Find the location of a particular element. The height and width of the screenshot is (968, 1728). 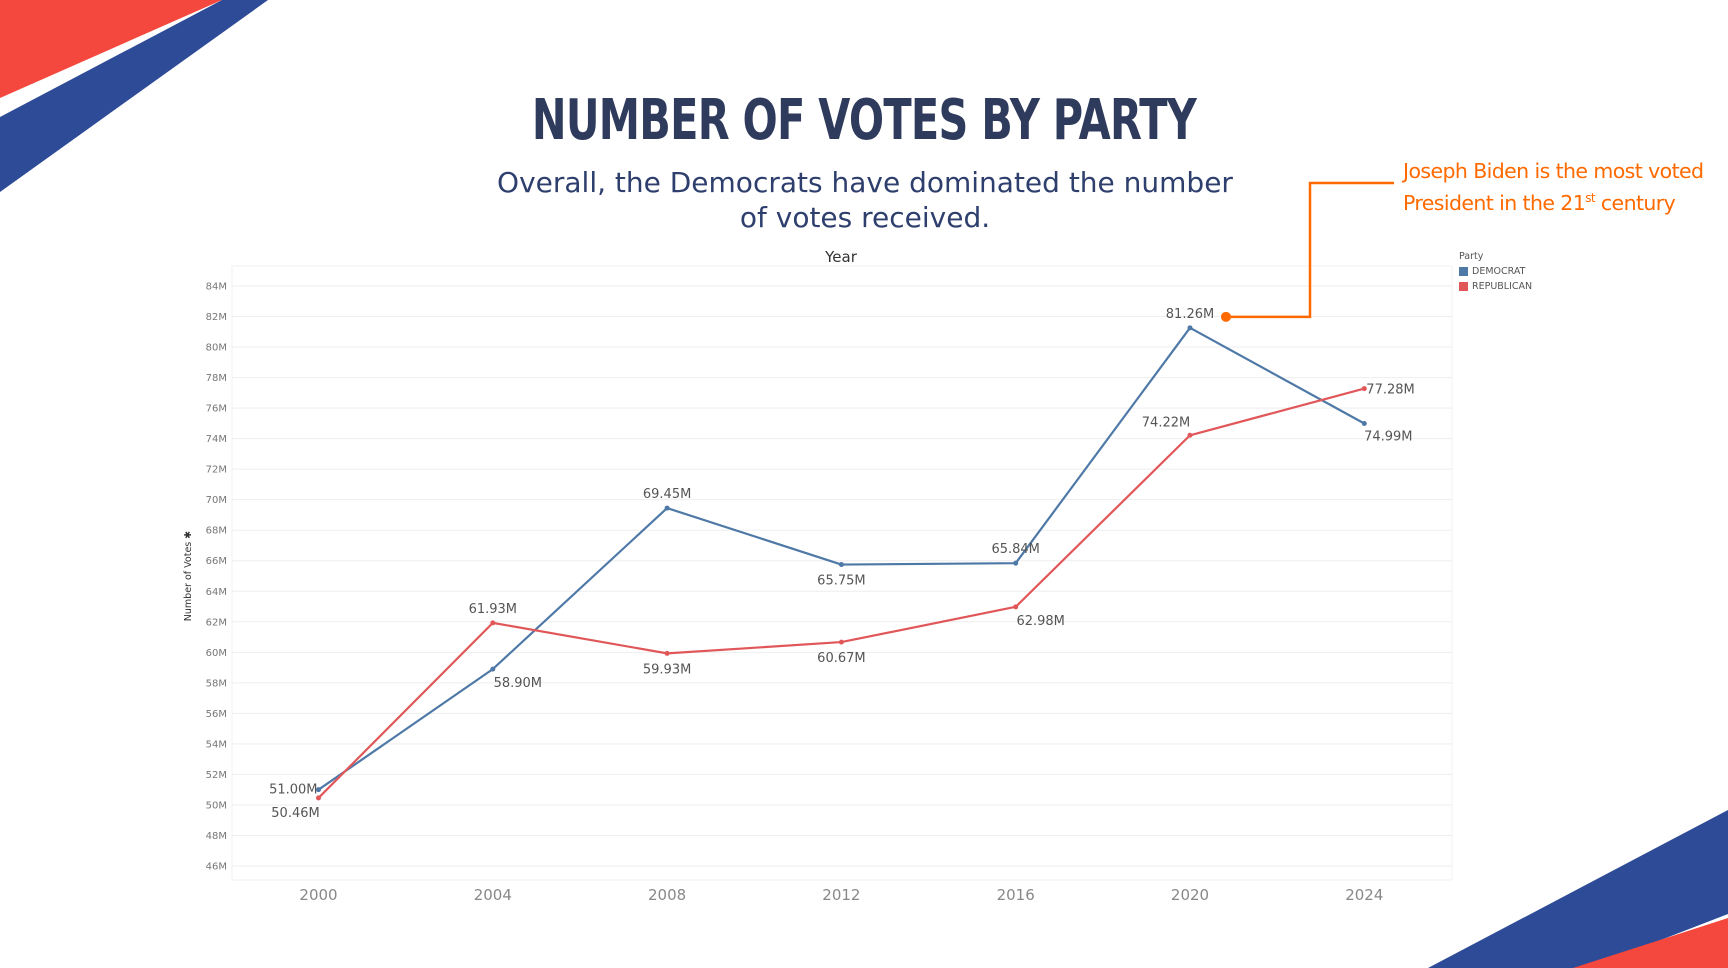

data-label: 58.90M is located at coordinates (518, 683).